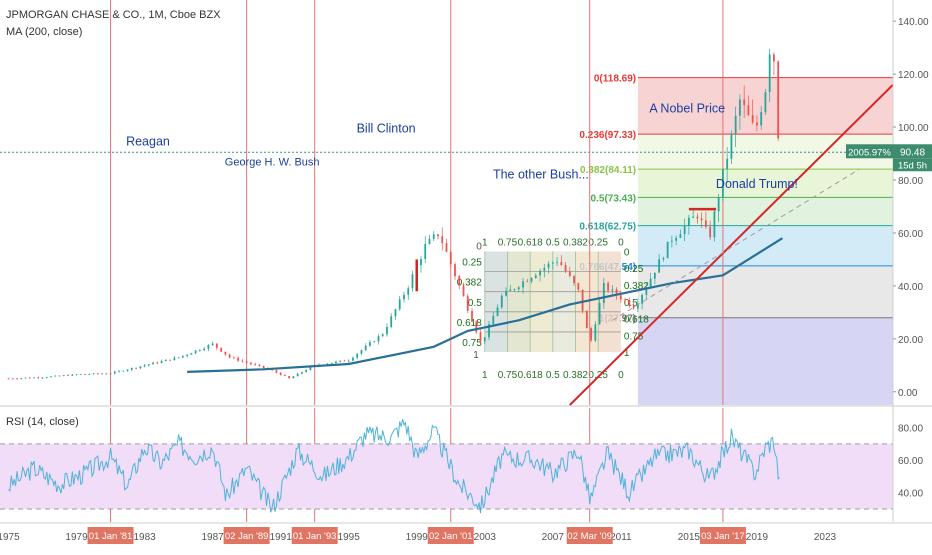 The height and width of the screenshot is (555, 932). Describe the element at coordinates (44, 32) in the screenshot. I see `ma-legend: MA (200, close)` at that location.